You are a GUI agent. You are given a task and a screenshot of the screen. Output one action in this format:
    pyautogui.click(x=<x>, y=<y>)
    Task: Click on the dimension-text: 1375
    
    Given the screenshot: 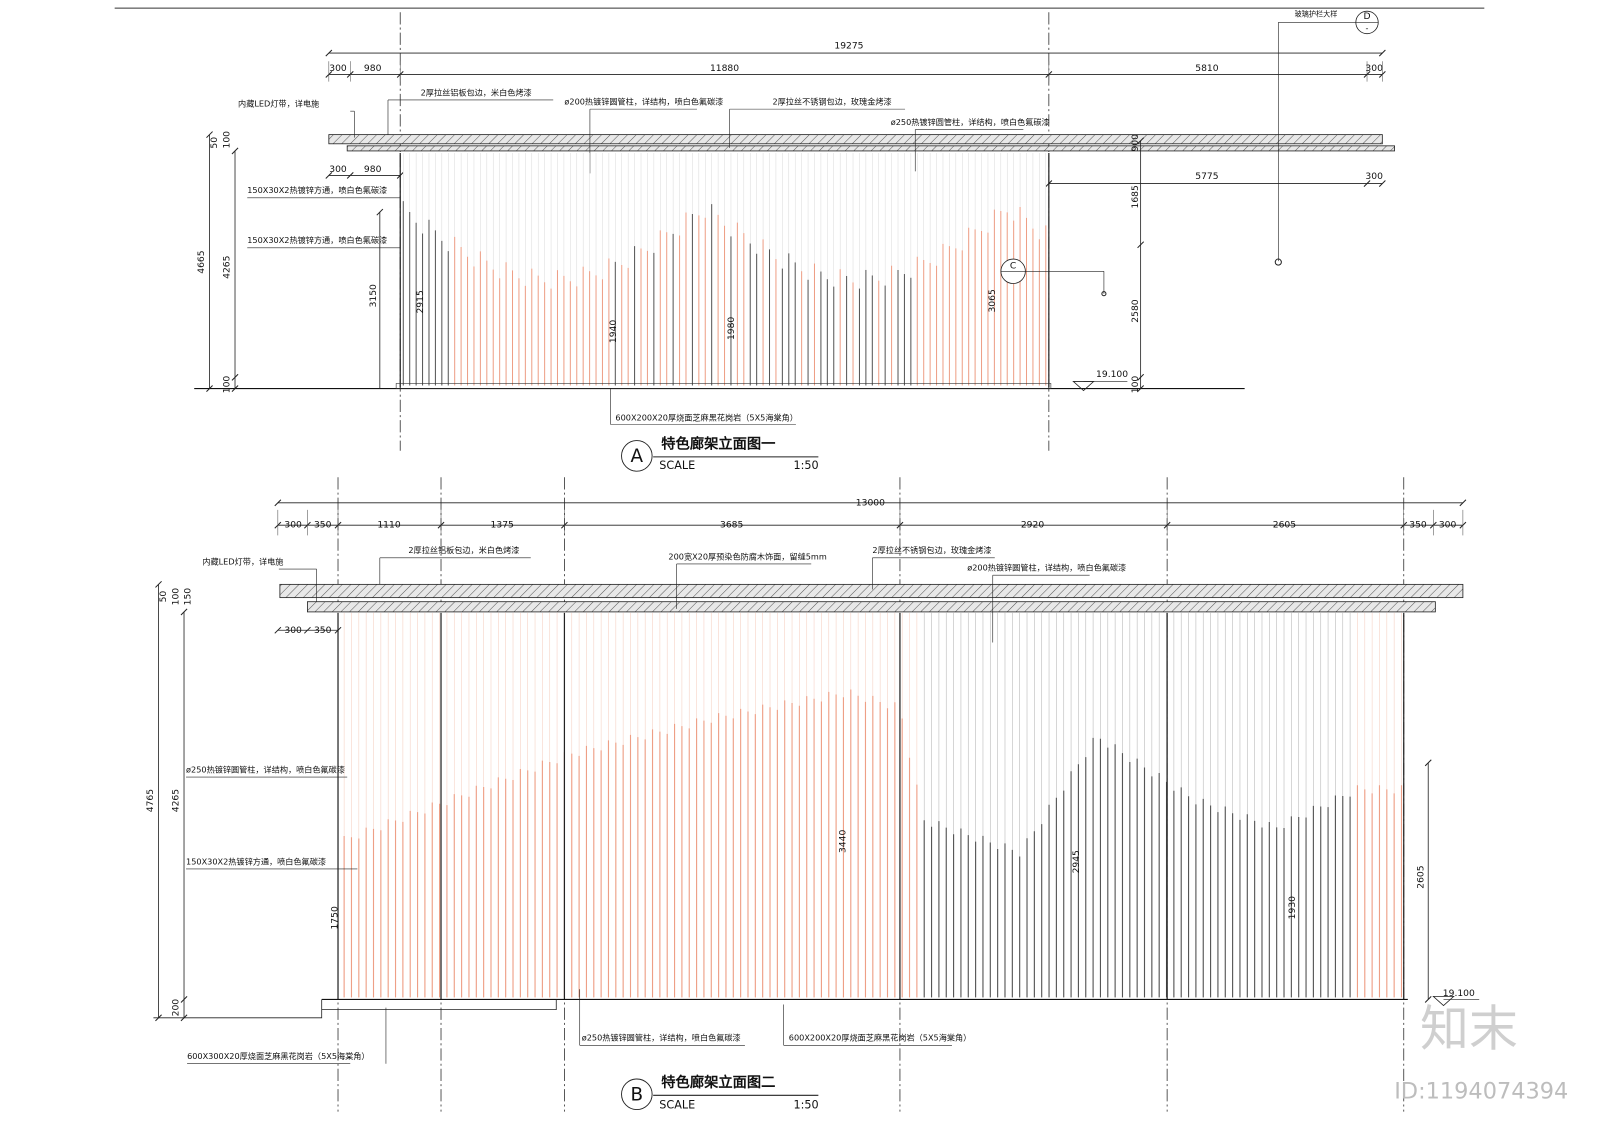 What is the action you would take?
    pyautogui.click(x=502, y=525)
    